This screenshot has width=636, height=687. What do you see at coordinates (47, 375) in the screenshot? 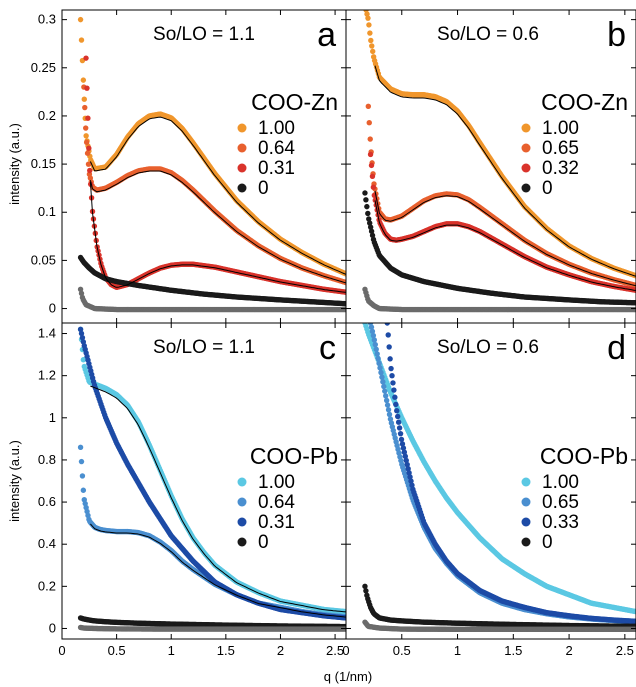
I see `y-tick-label: 1.2` at bounding box center [47, 375].